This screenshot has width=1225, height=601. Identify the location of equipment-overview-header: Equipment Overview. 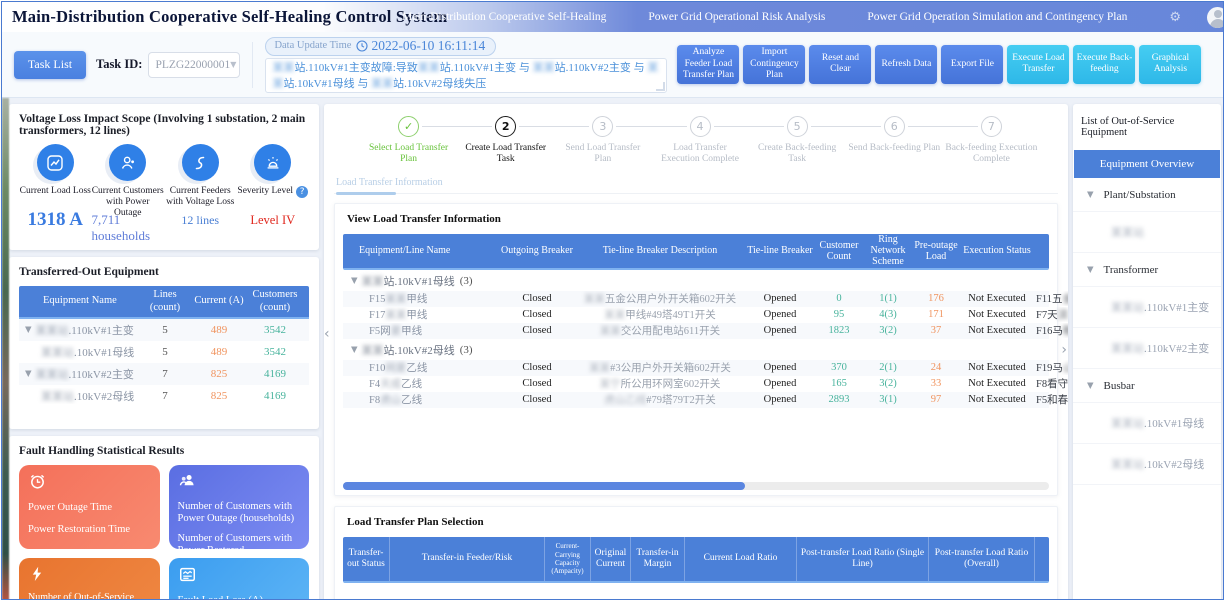
(1147, 164).